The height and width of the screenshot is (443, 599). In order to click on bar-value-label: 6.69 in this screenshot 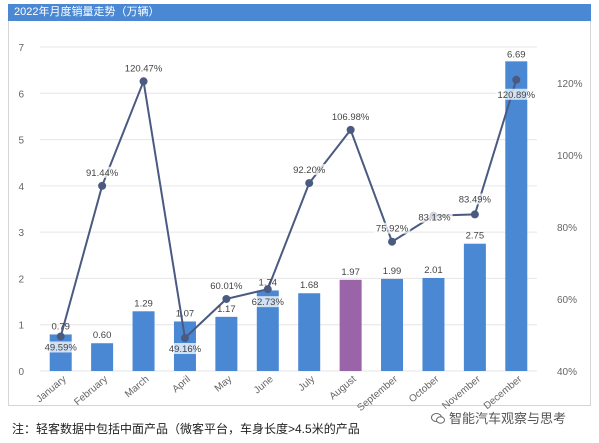, I will do `click(516, 54)`.